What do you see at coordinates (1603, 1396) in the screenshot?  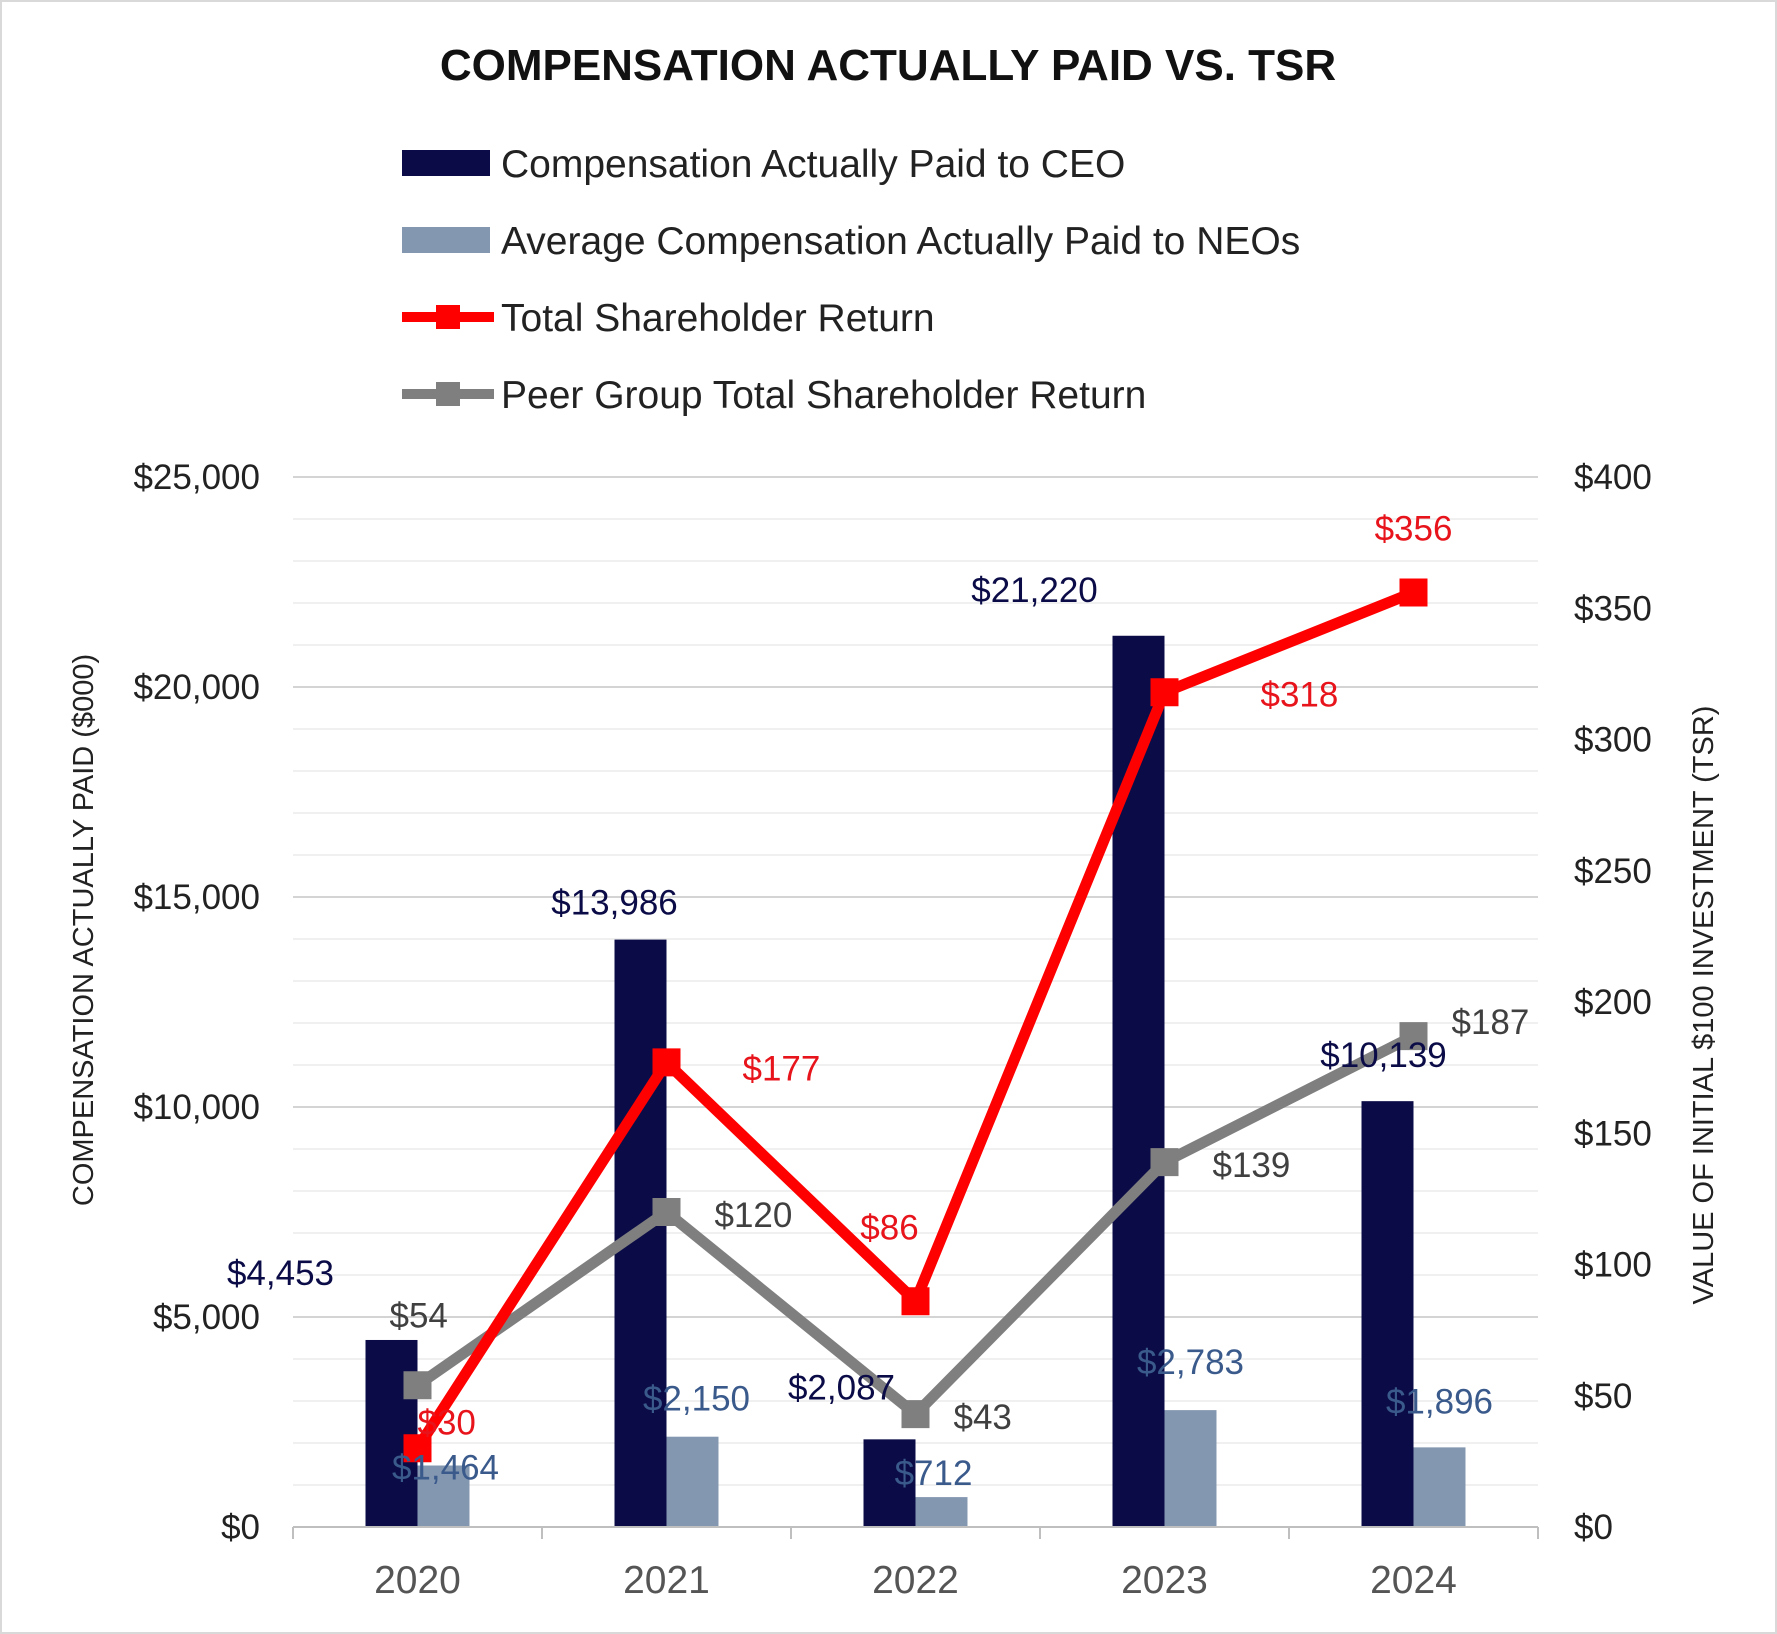 I see `y2-tick-label: $50` at bounding box center [1603, 1396].